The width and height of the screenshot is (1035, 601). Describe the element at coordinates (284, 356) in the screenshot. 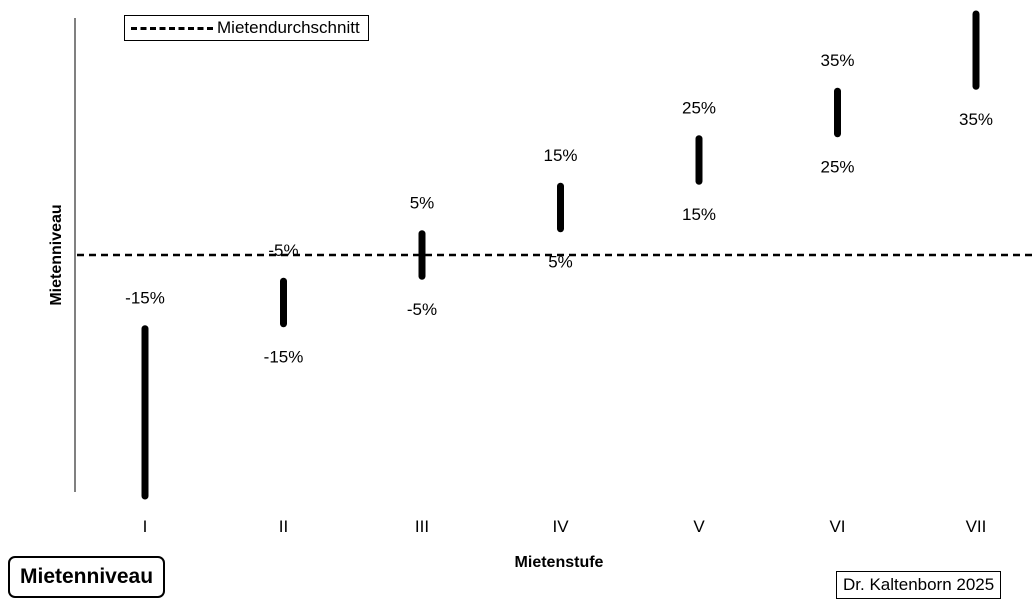

I see `range-low-label: -15%` at that location.